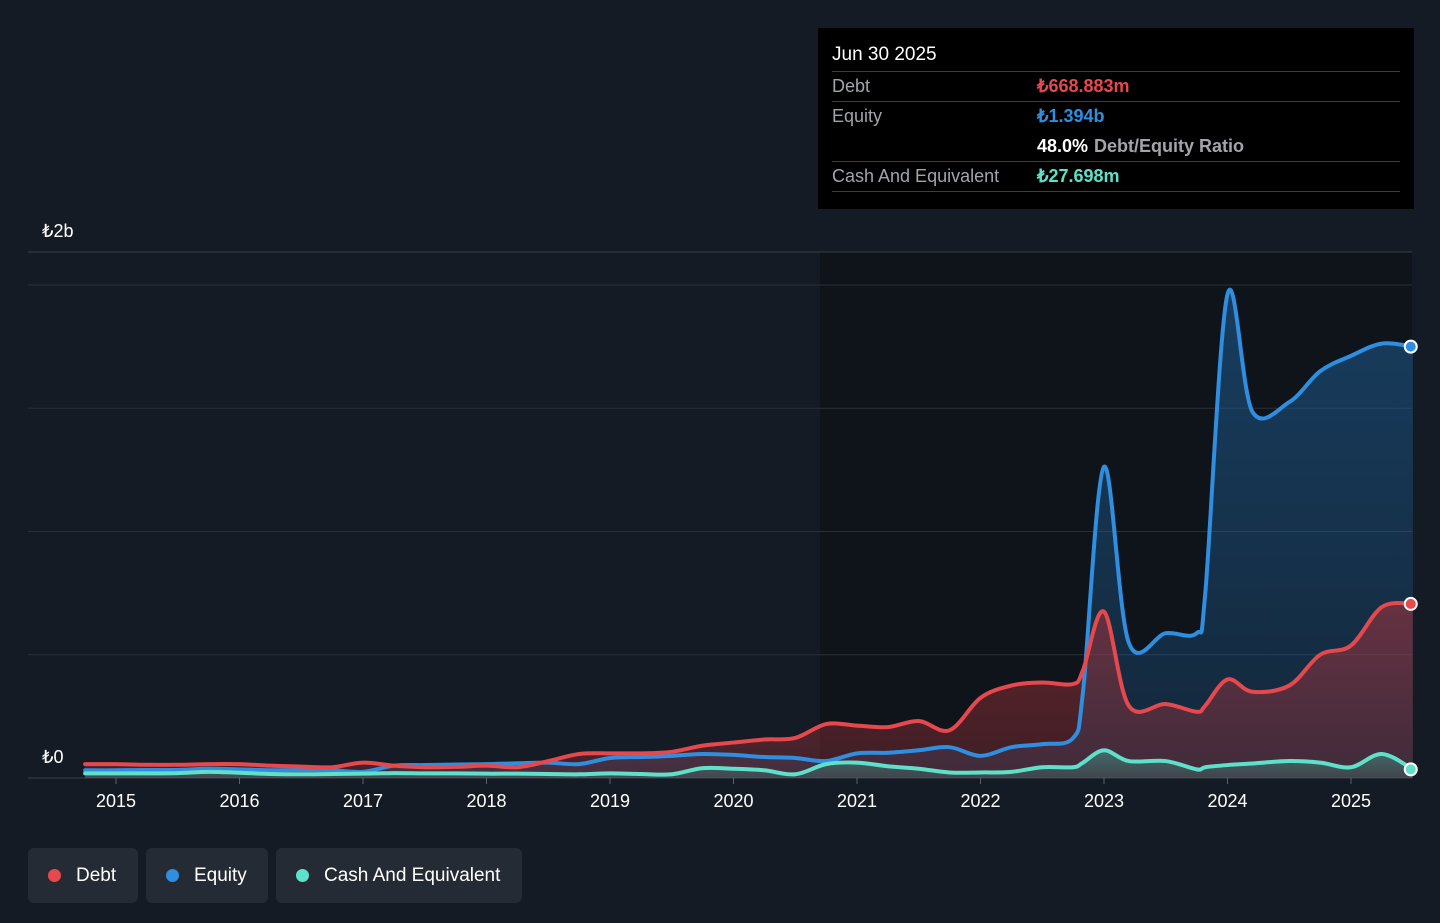  What do you see at coordinates (239, 801) in the screenshot?
I see `x-tick-label: 2016` at bounding box center [239, 801].